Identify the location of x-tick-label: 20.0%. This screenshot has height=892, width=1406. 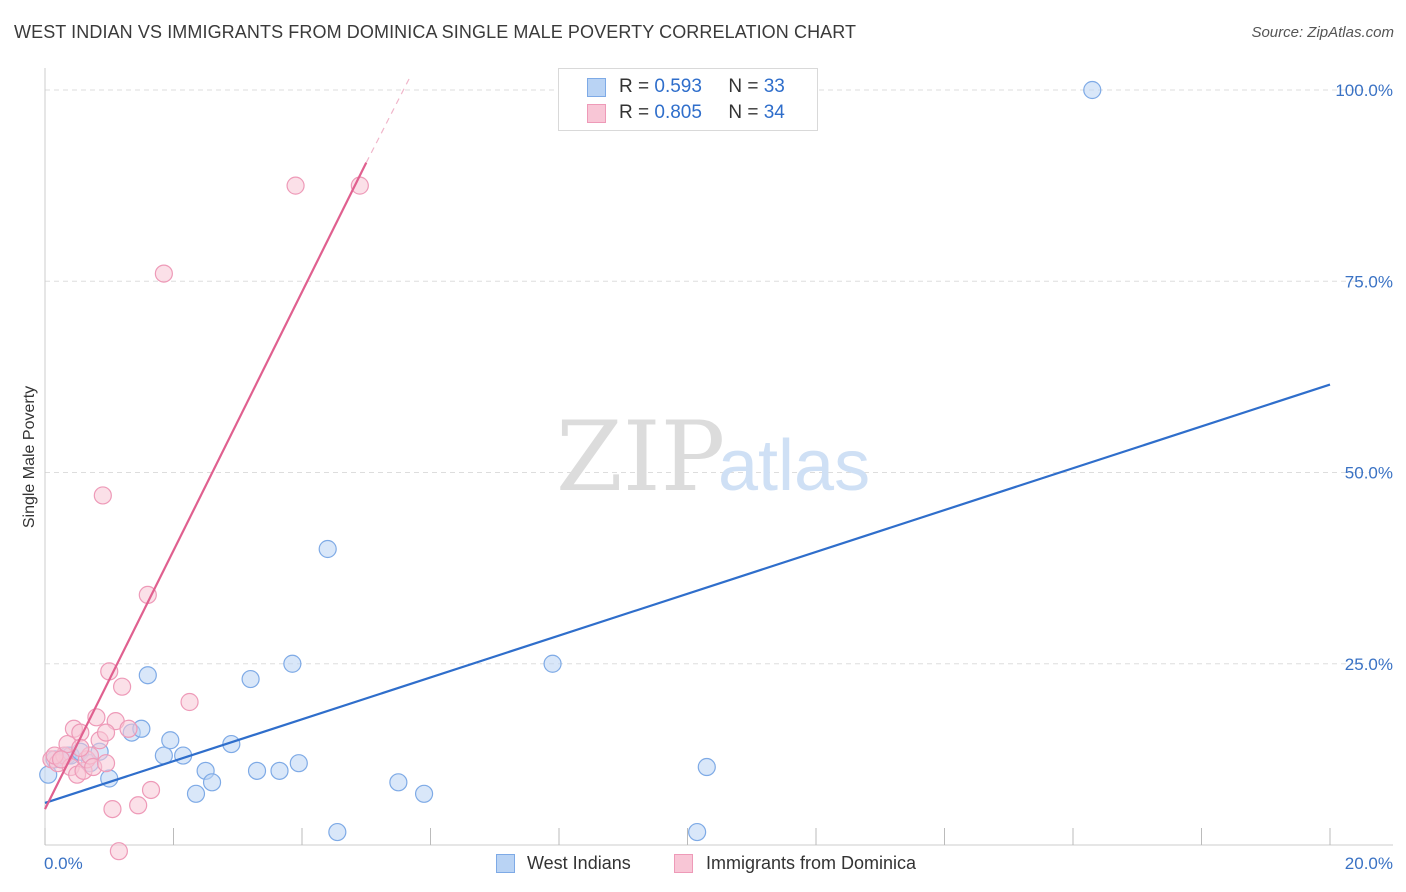
(1369, 863).